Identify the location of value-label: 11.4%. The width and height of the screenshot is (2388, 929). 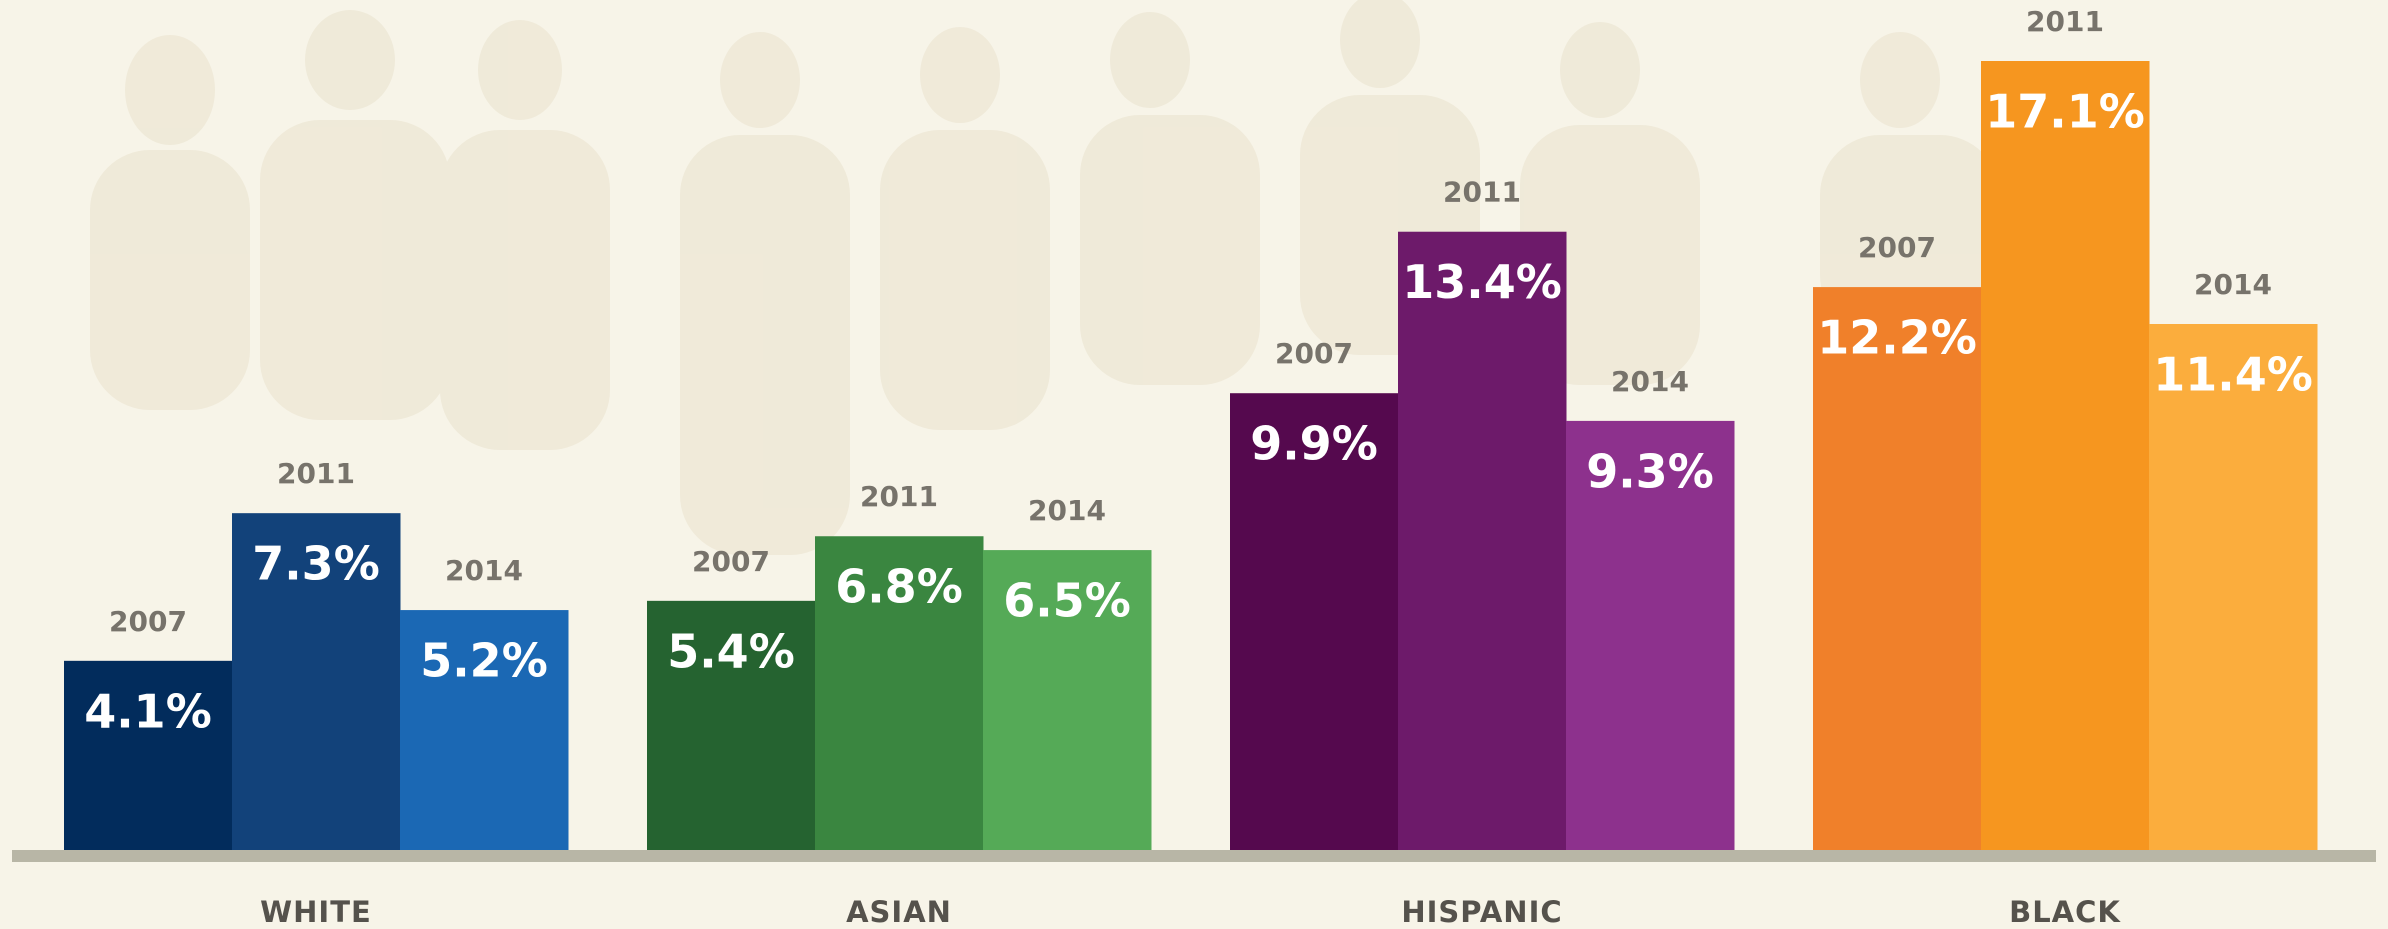
(2233, 375).